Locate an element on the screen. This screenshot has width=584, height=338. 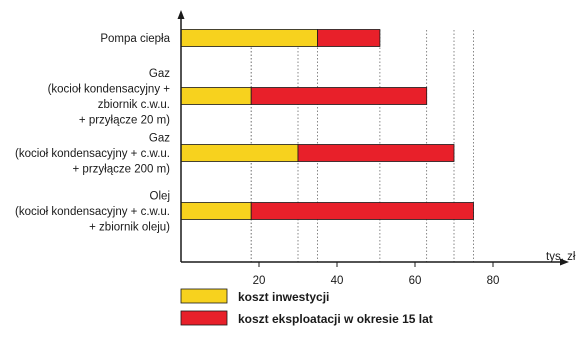
category-label-line: + zbiornik oleju) is located at coordinates (129, 228).